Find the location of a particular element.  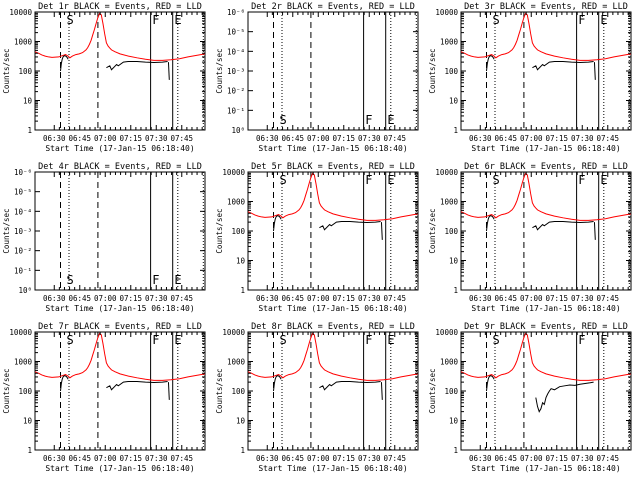

chart-title: Det 6r BLACK = Events, RED = LLD is located at coordinates (546, 167).